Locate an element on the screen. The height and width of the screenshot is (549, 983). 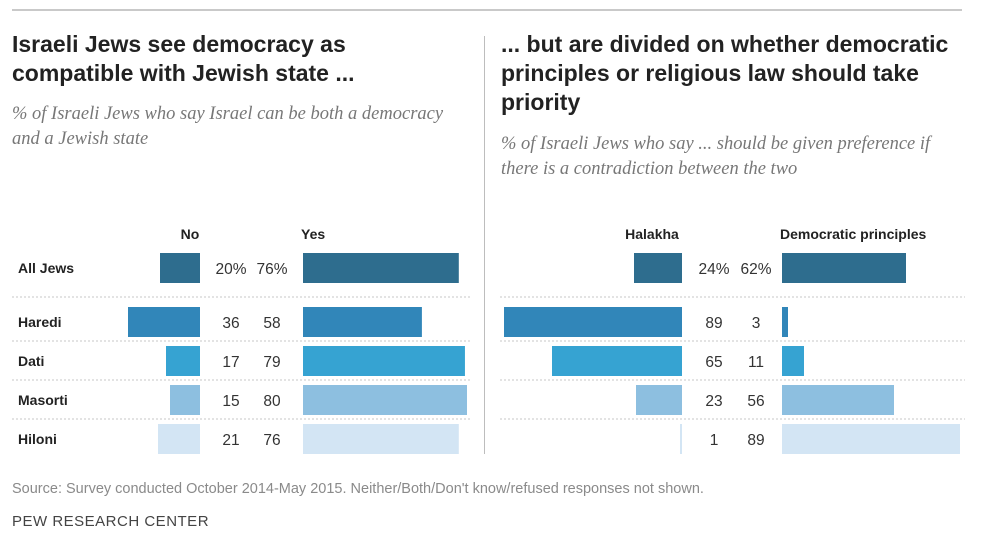
series-header-halakha: Halakha is located at coordinates (652, 234).